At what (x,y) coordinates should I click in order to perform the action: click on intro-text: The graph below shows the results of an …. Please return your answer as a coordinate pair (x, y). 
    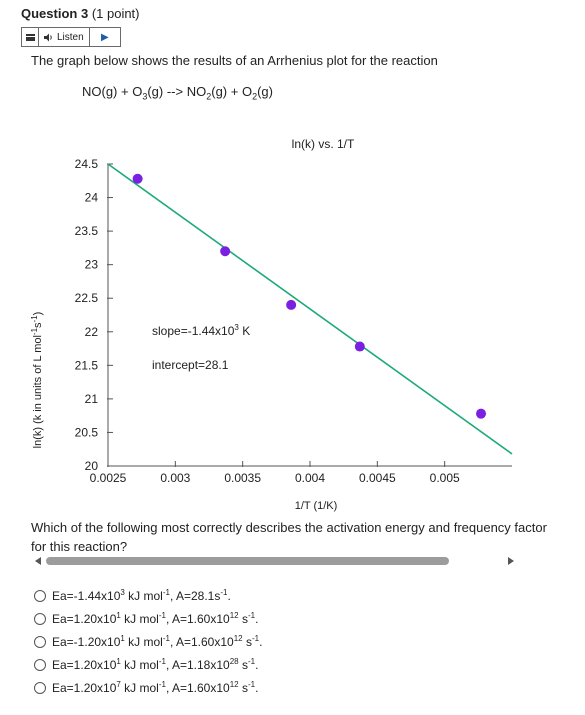
    Looking at the image, I should click on (234, 60).